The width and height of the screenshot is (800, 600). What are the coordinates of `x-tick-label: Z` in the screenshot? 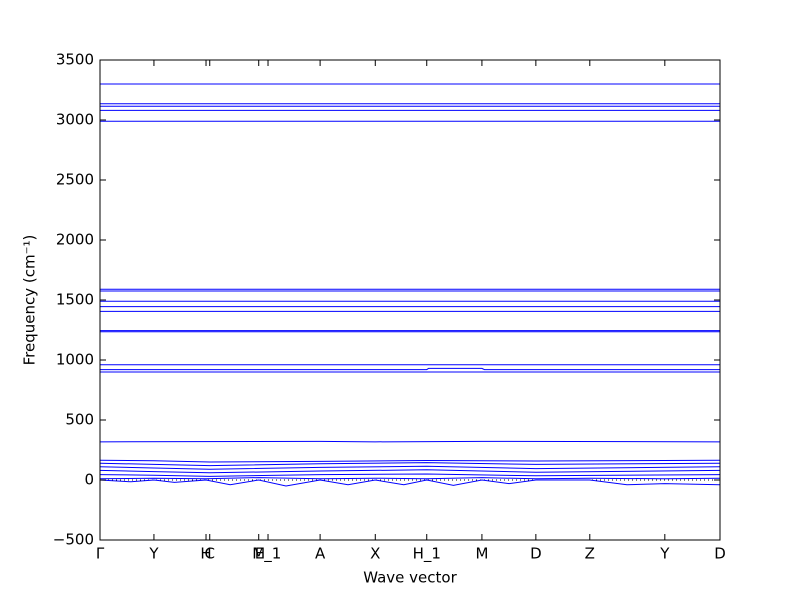 It's located at (590, 554).